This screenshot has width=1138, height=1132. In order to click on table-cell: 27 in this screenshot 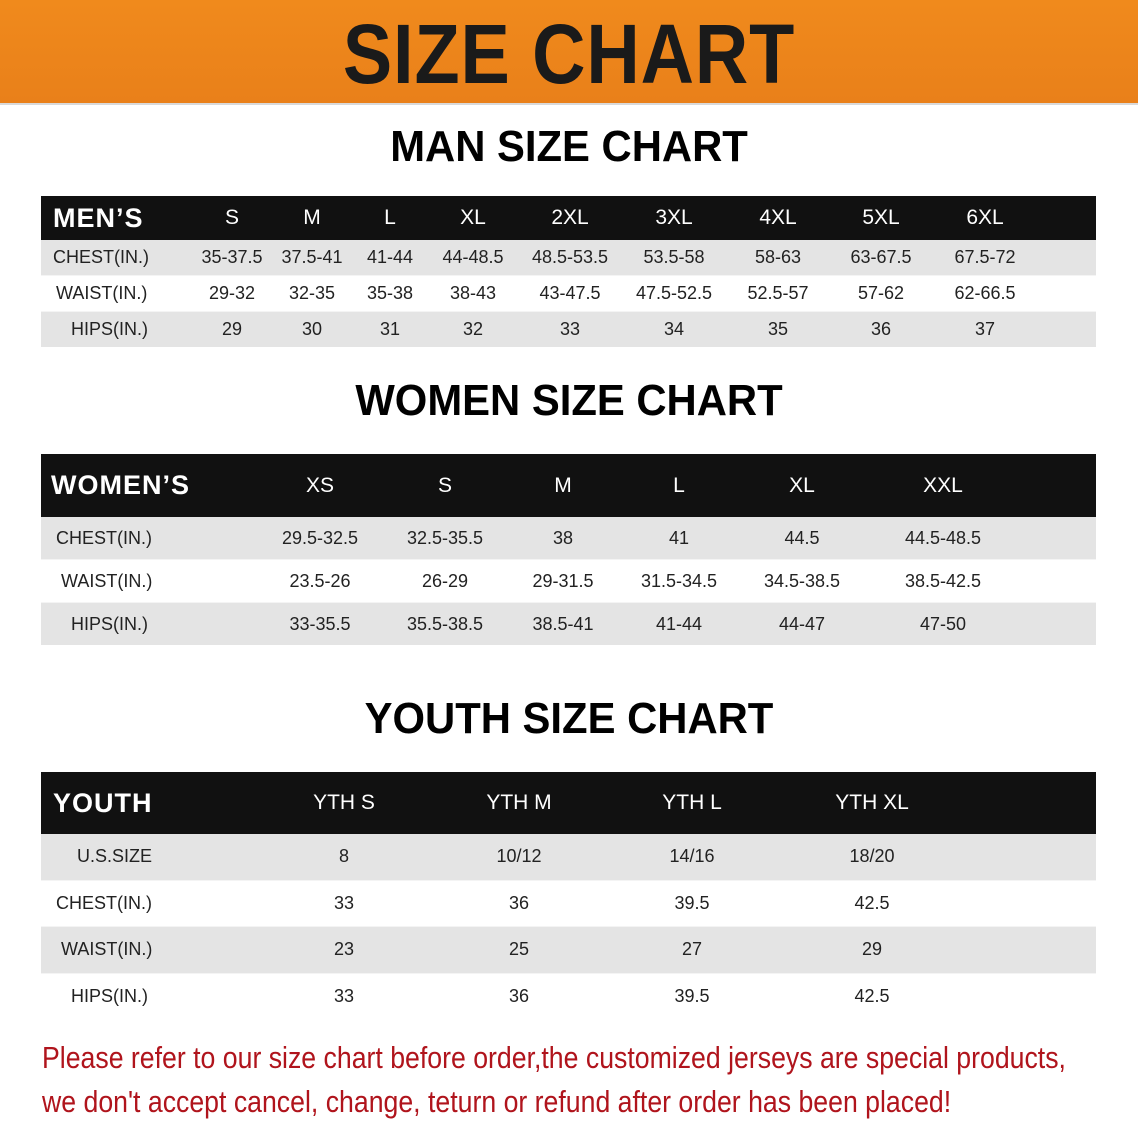, I will do `click(692, 949)`.